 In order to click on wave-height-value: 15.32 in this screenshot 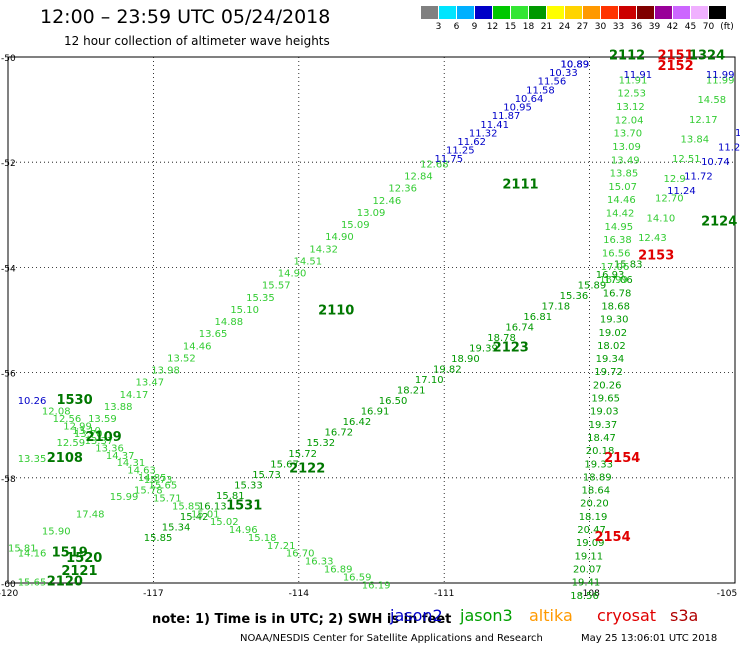, I will do `click(320, 443)`.